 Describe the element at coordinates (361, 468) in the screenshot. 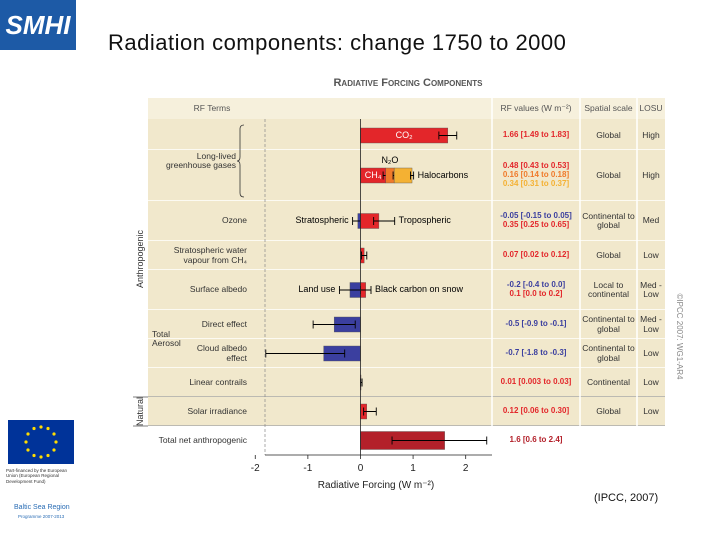

I see `x-tick-label: 0` at that location.